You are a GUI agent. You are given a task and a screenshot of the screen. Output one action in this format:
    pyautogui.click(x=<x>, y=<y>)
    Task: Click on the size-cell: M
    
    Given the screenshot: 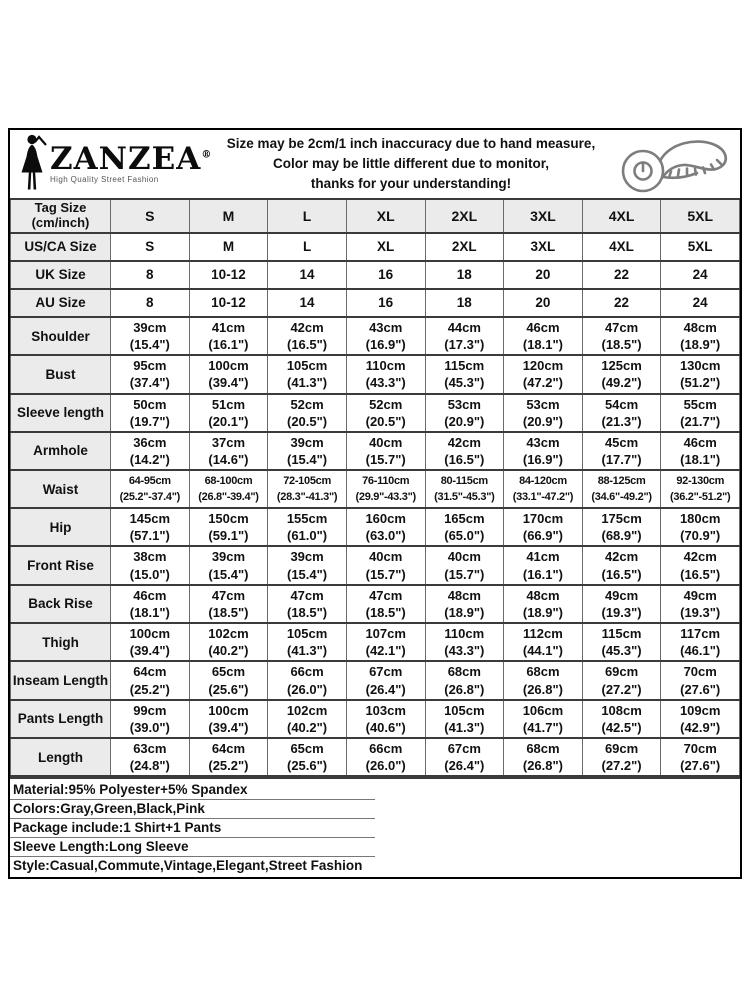 What is the action you would take?
    pyautogui.click(x=228, y=246)
    